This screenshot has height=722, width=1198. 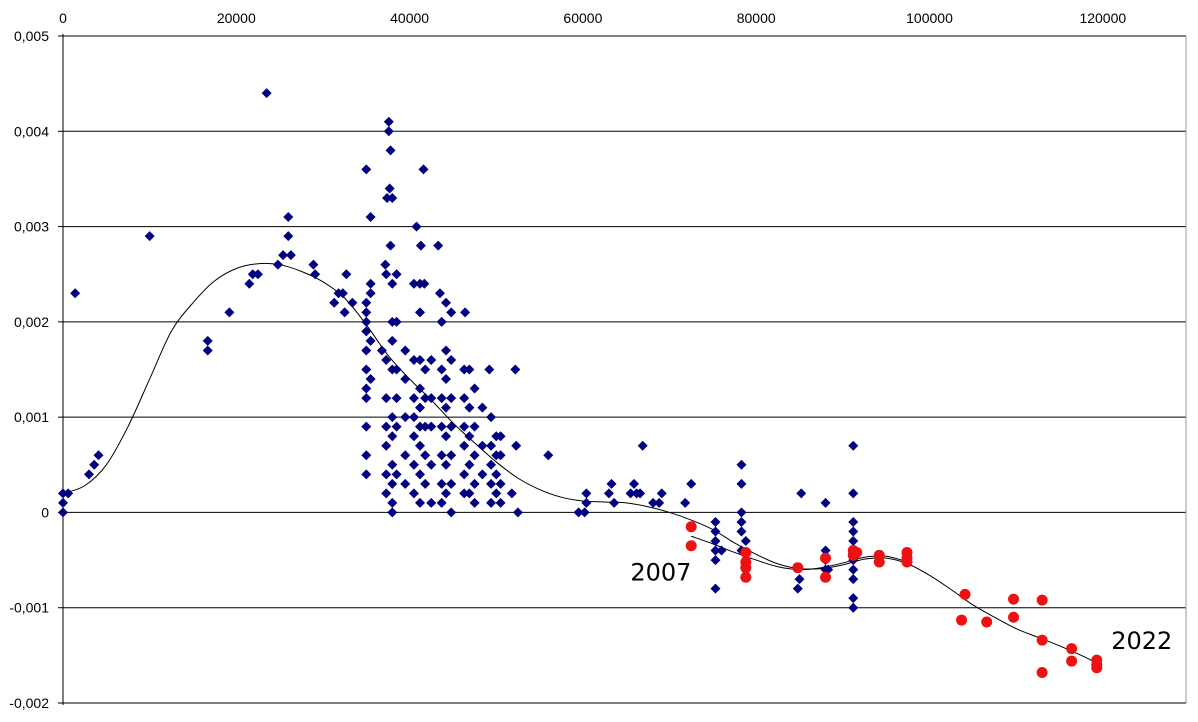 I want to click on annotation-2022: 2022, so click(x=1141, y=641).